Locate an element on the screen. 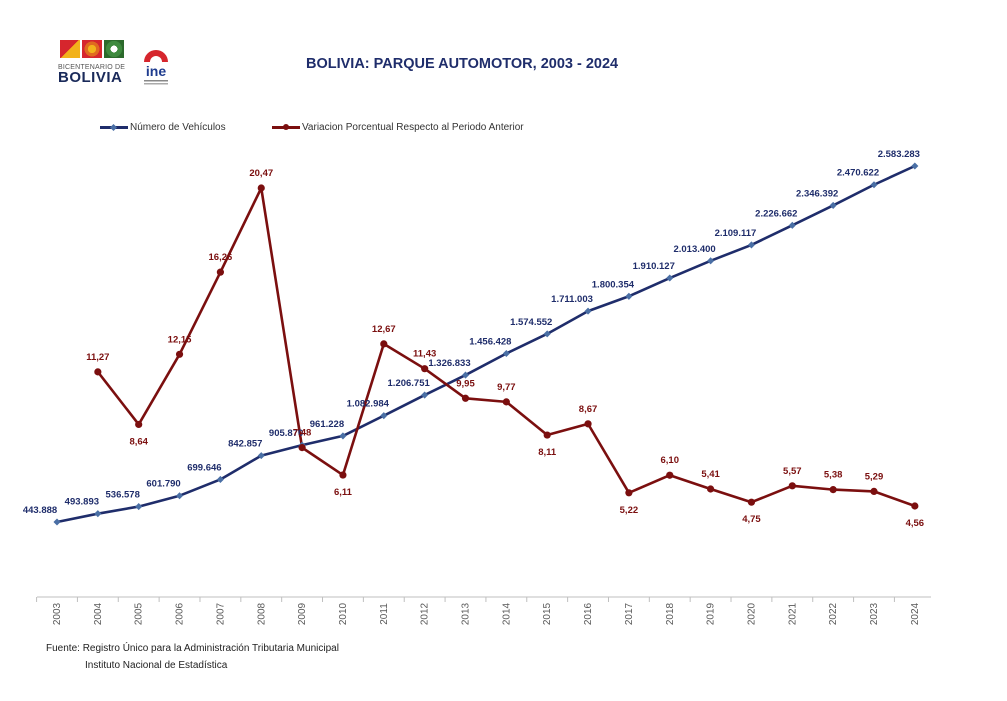 The image size is (1007, 701). vehicles-data-label: 443.888 is located at coordinates (40, 510).